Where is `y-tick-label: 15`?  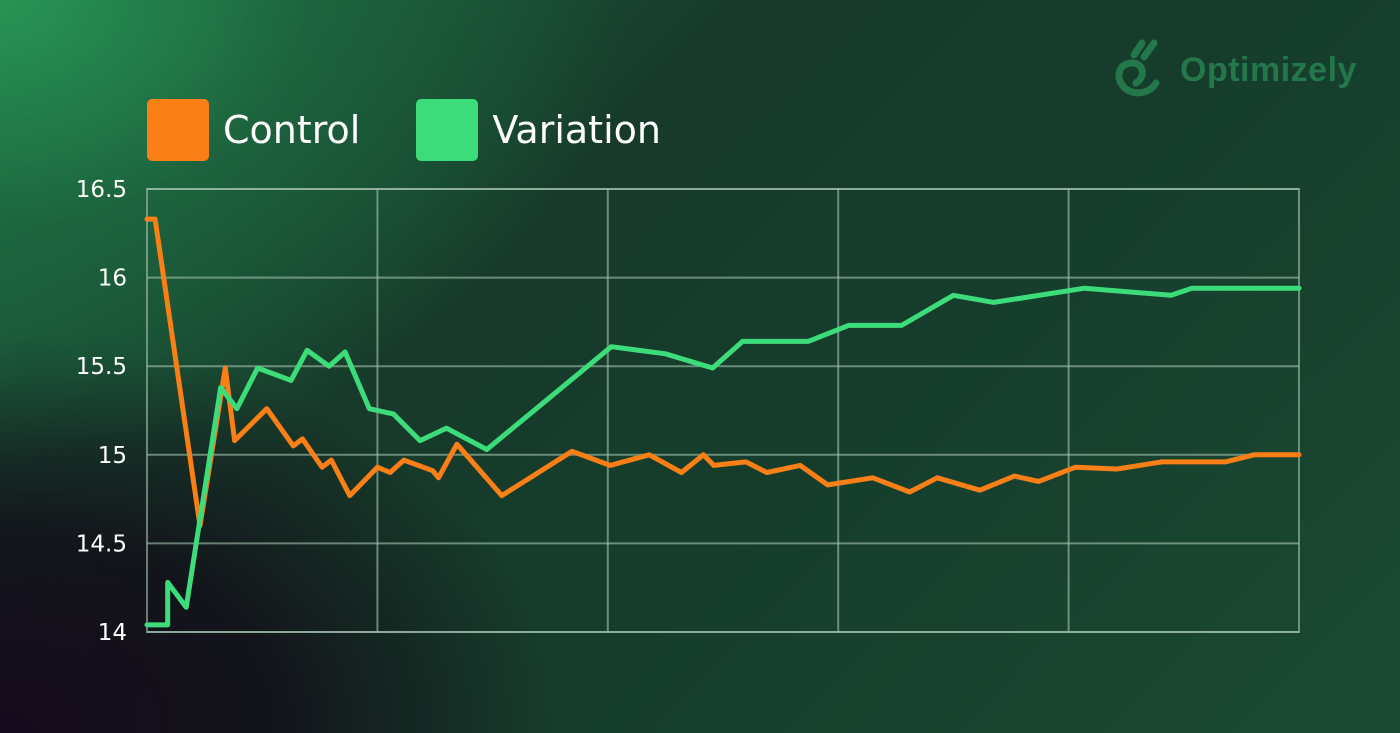 y-tick-label: 15 is located at coordinates (112, 456).